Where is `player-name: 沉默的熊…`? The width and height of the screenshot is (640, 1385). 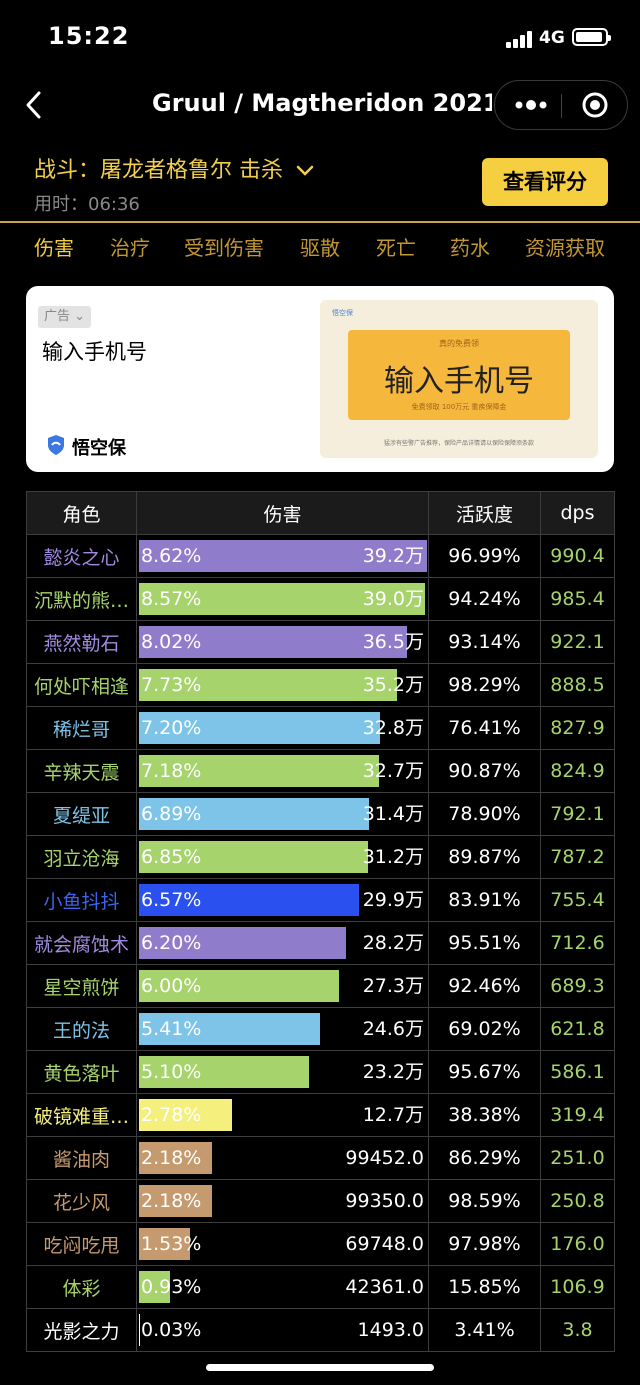
player-name: 沉默的熊… is located at coordinates (81, 599).